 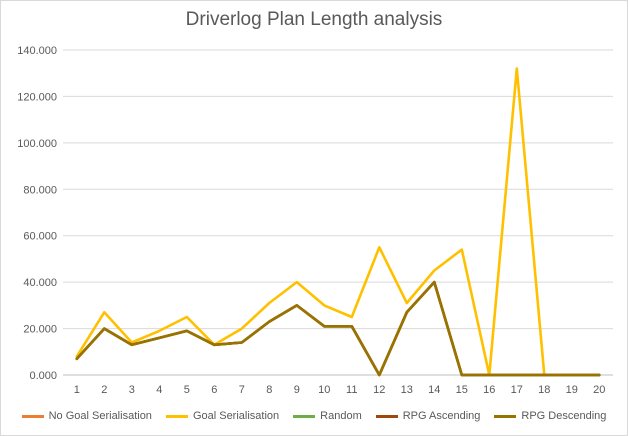 I want to click on x-tick-label: 8, so click(x=269, y=390).